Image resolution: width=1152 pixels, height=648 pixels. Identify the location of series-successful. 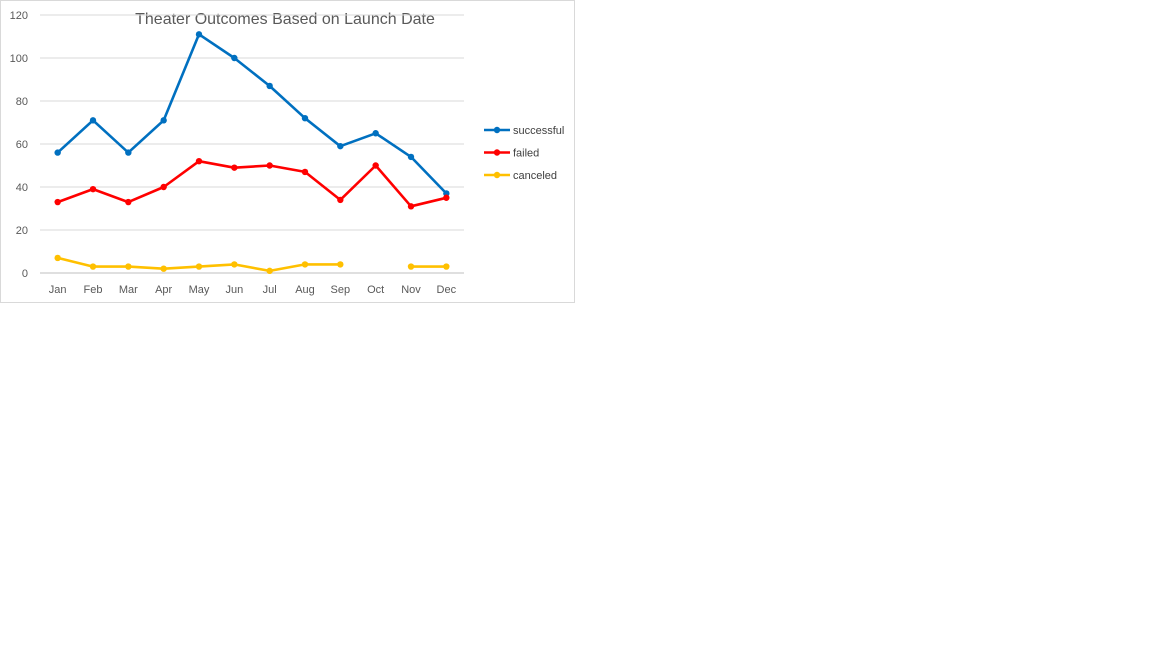
(252, 114).